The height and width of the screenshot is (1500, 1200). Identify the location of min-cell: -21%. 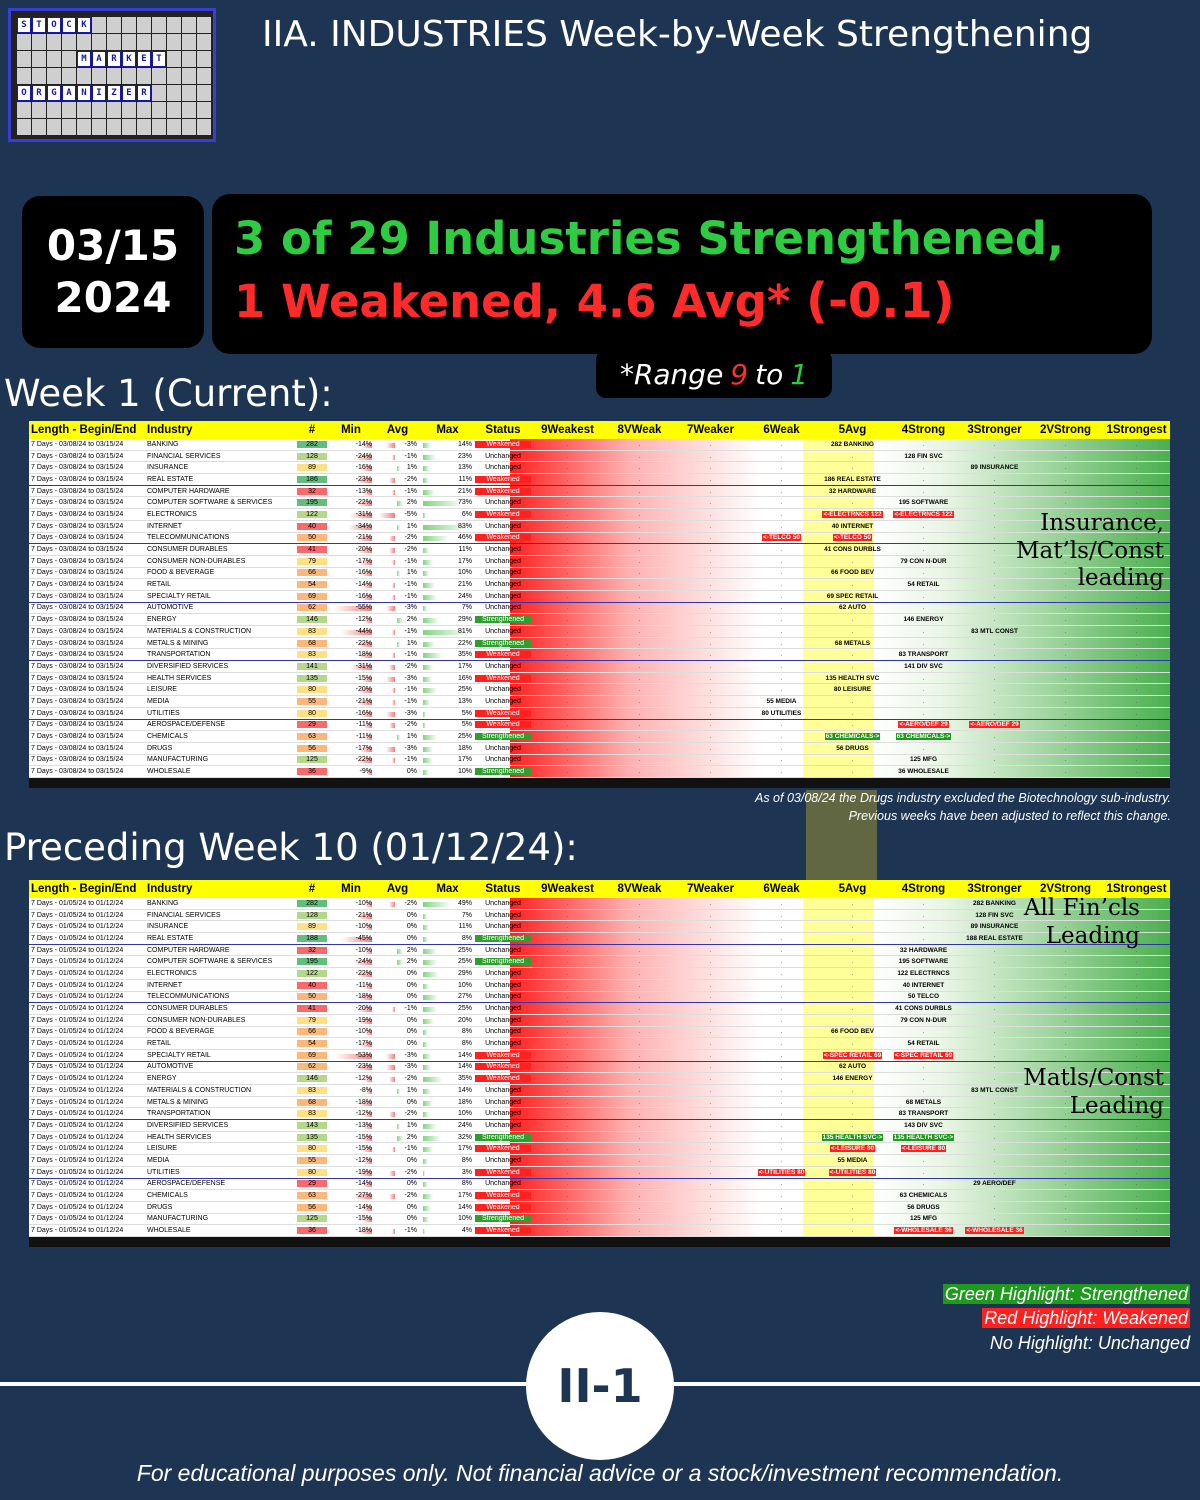
(351, 538).